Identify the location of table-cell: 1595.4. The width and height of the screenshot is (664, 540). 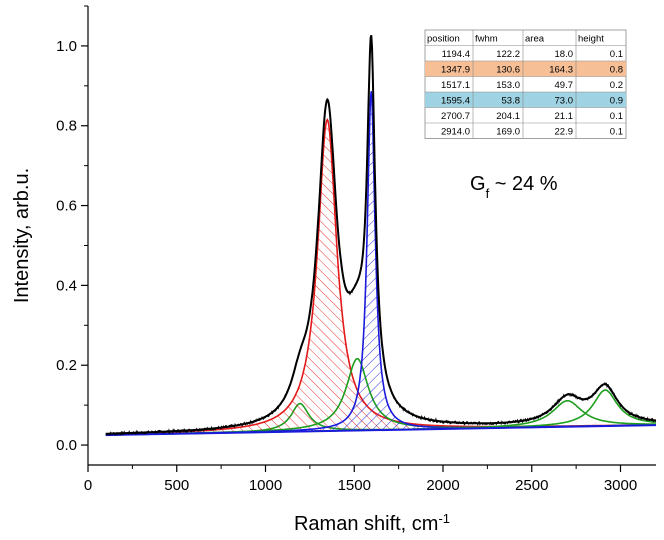
(455, 101).